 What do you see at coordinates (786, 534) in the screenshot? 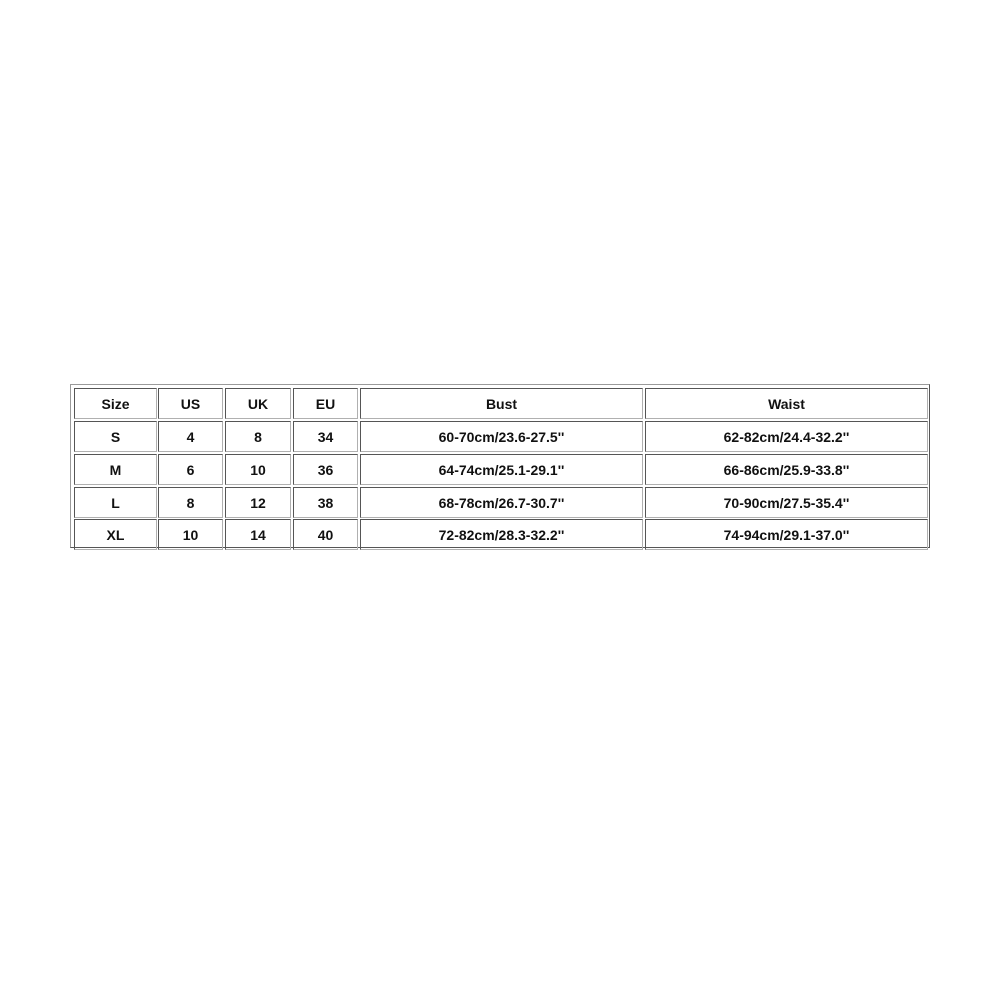
I see `table-cell: 74-94cm/29.1-37.0''` at bounding box center [786, 534].